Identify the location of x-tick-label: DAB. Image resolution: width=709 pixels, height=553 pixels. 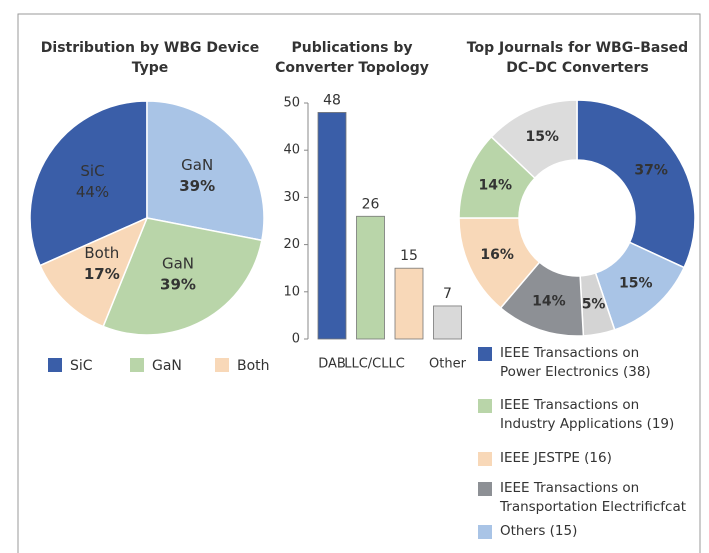
(332, 364).